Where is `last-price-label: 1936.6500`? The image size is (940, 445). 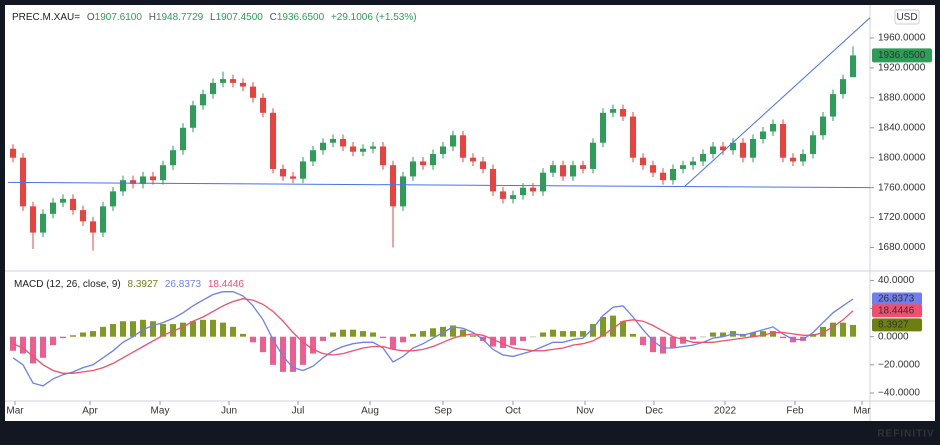
last-price-label: 1936.6500 is located at coordinates (902, 55).